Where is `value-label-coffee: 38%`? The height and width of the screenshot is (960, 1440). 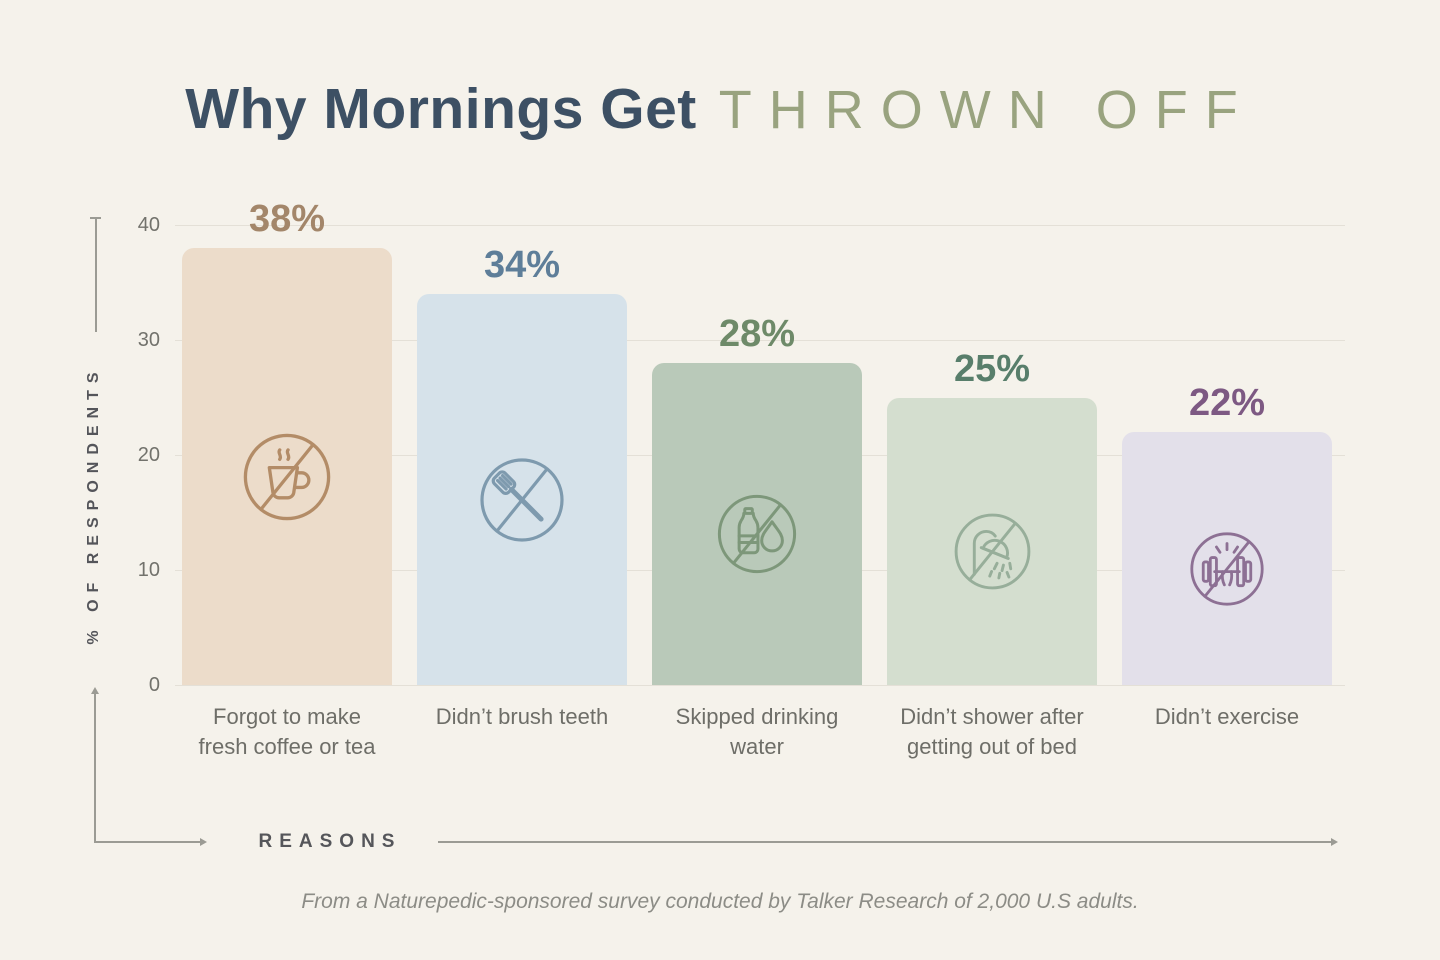
value-label-coffee: 38% is located at coordinates (287, 219).